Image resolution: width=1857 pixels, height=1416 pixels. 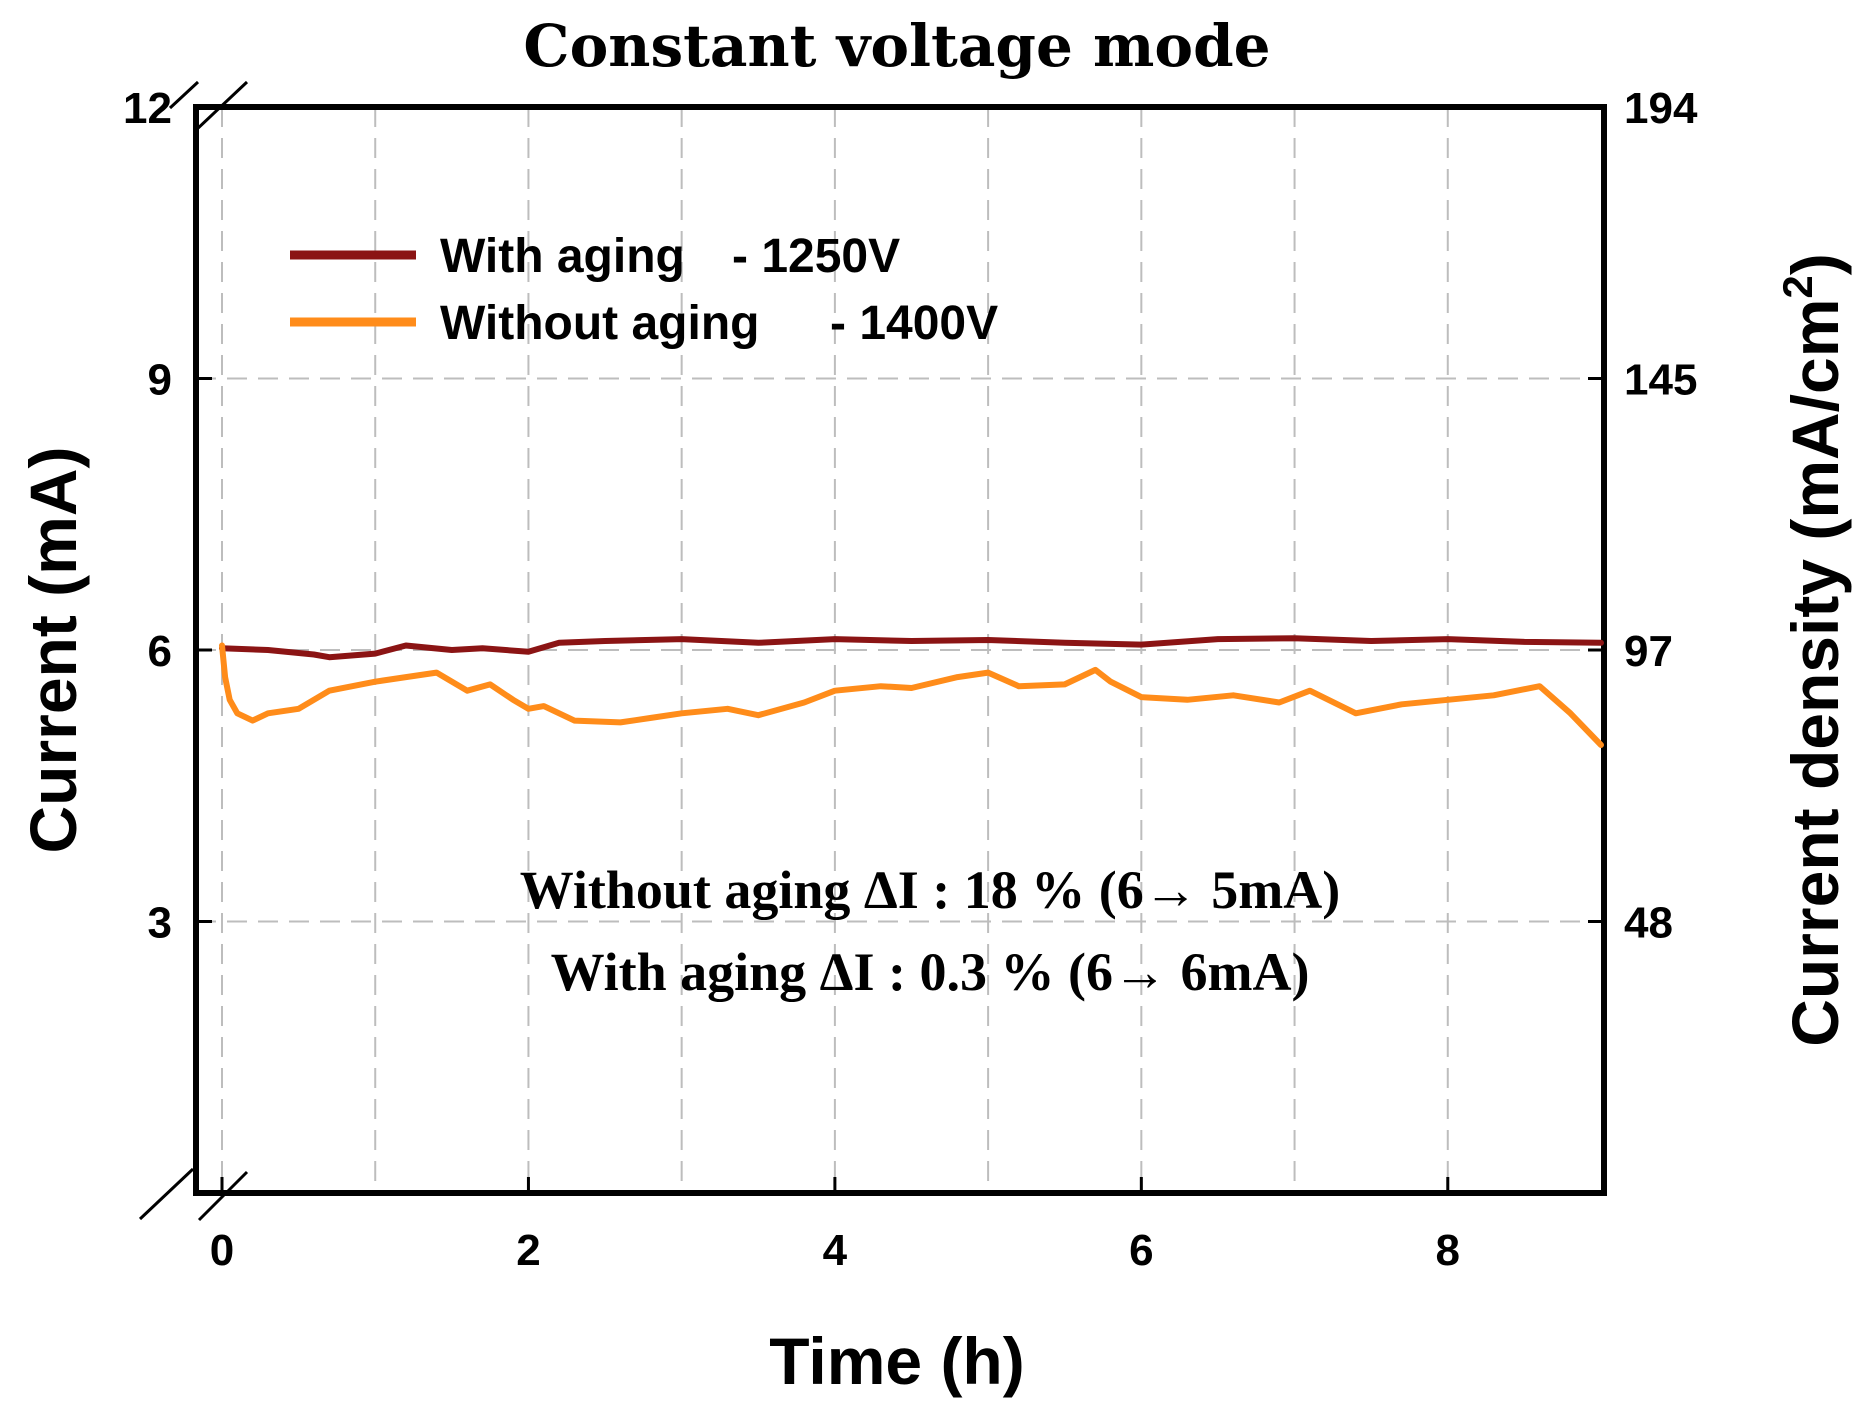 I want to click on legend-suffix-with-aging: - 1250V, so click(x=816, y=256).